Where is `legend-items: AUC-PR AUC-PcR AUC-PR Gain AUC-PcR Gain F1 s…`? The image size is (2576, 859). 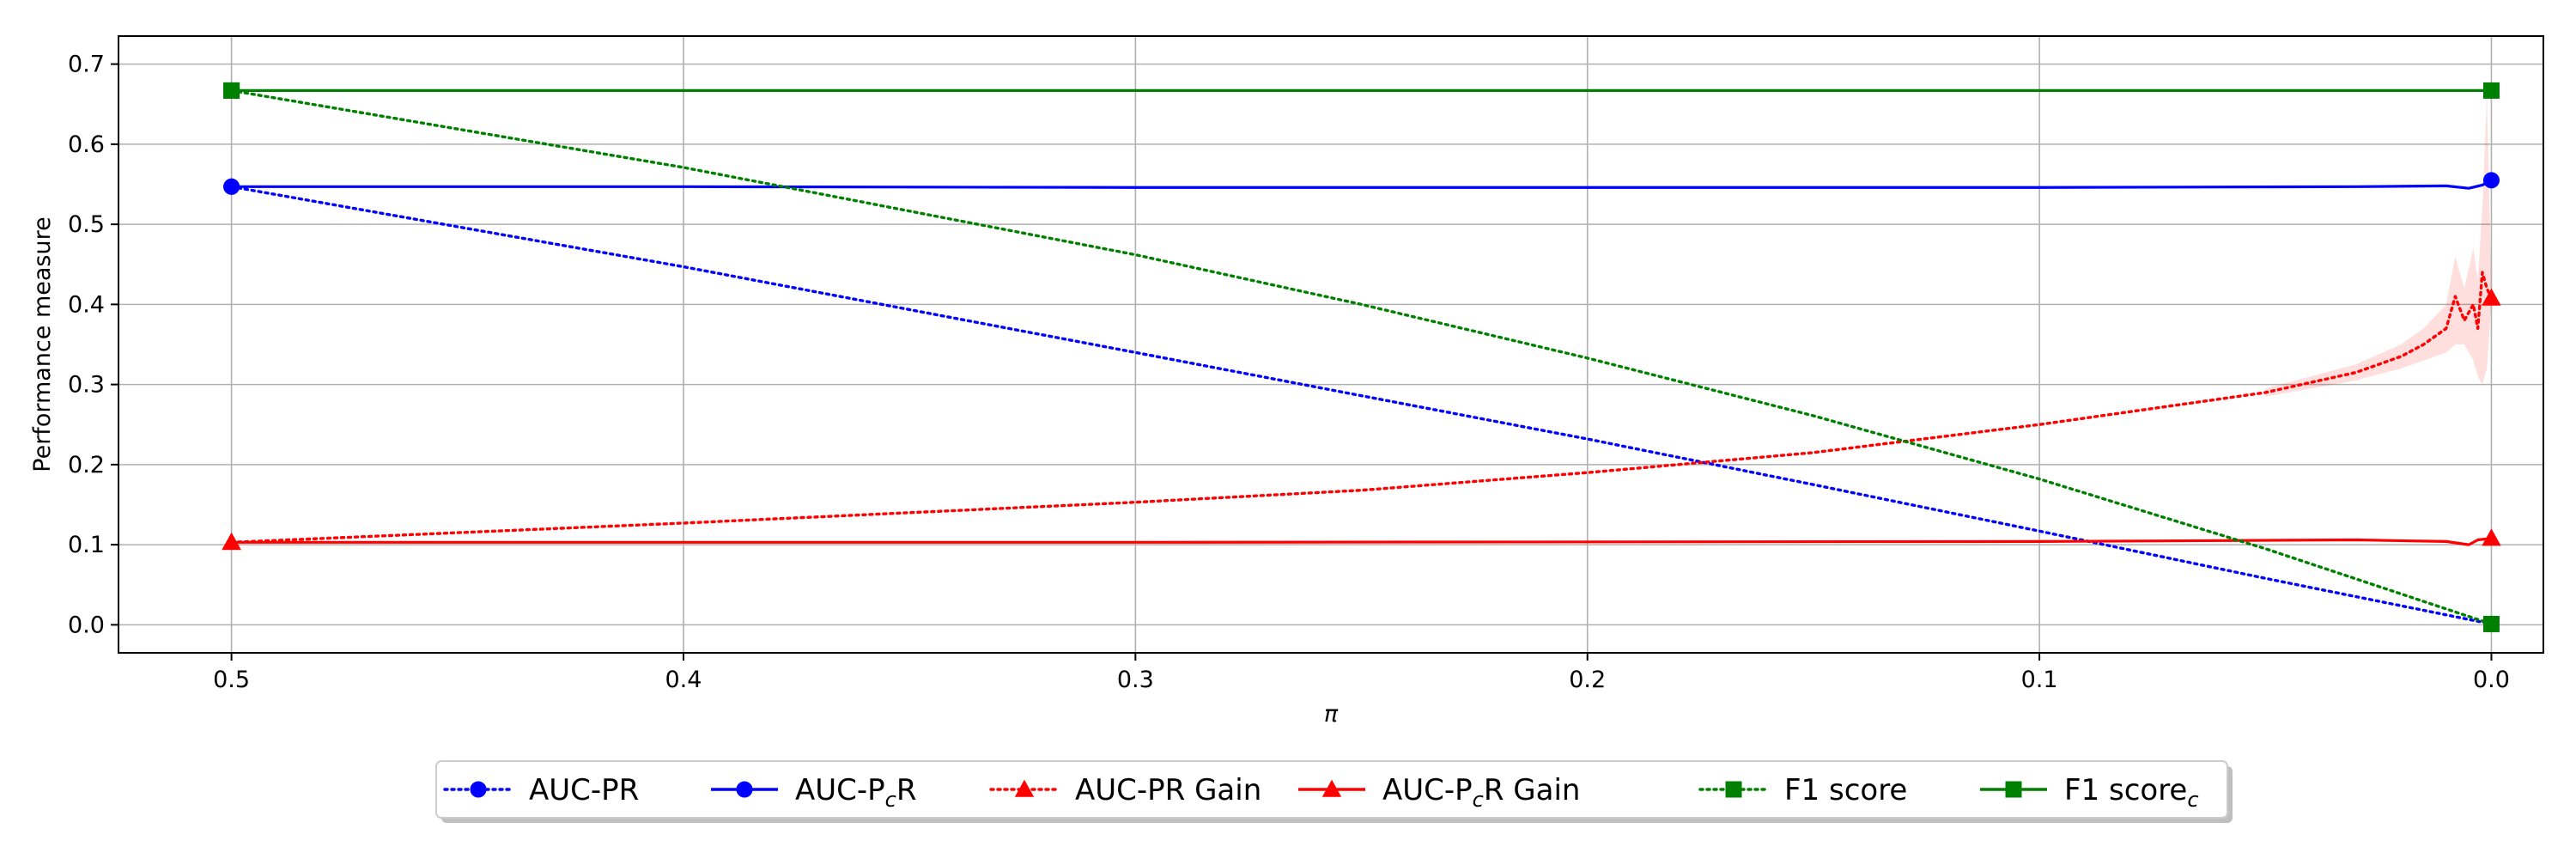
legend-items: AUC-PR AUC-PcR AUC-PR Gain AUC-PcR Gain F1 s… is located at coordinates (1321, 793).